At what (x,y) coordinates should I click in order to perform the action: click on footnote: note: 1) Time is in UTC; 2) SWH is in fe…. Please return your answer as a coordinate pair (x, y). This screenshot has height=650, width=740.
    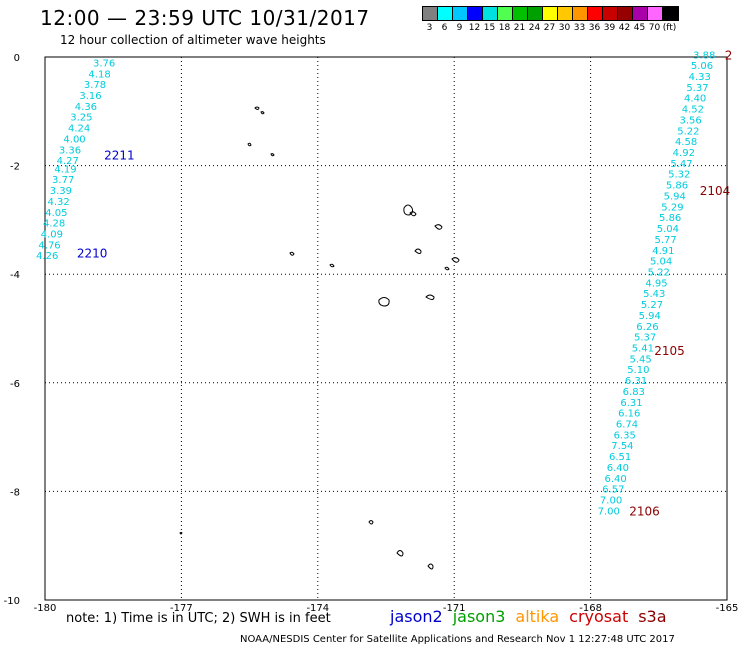
    Looking at the image, I should click on (198, 618).